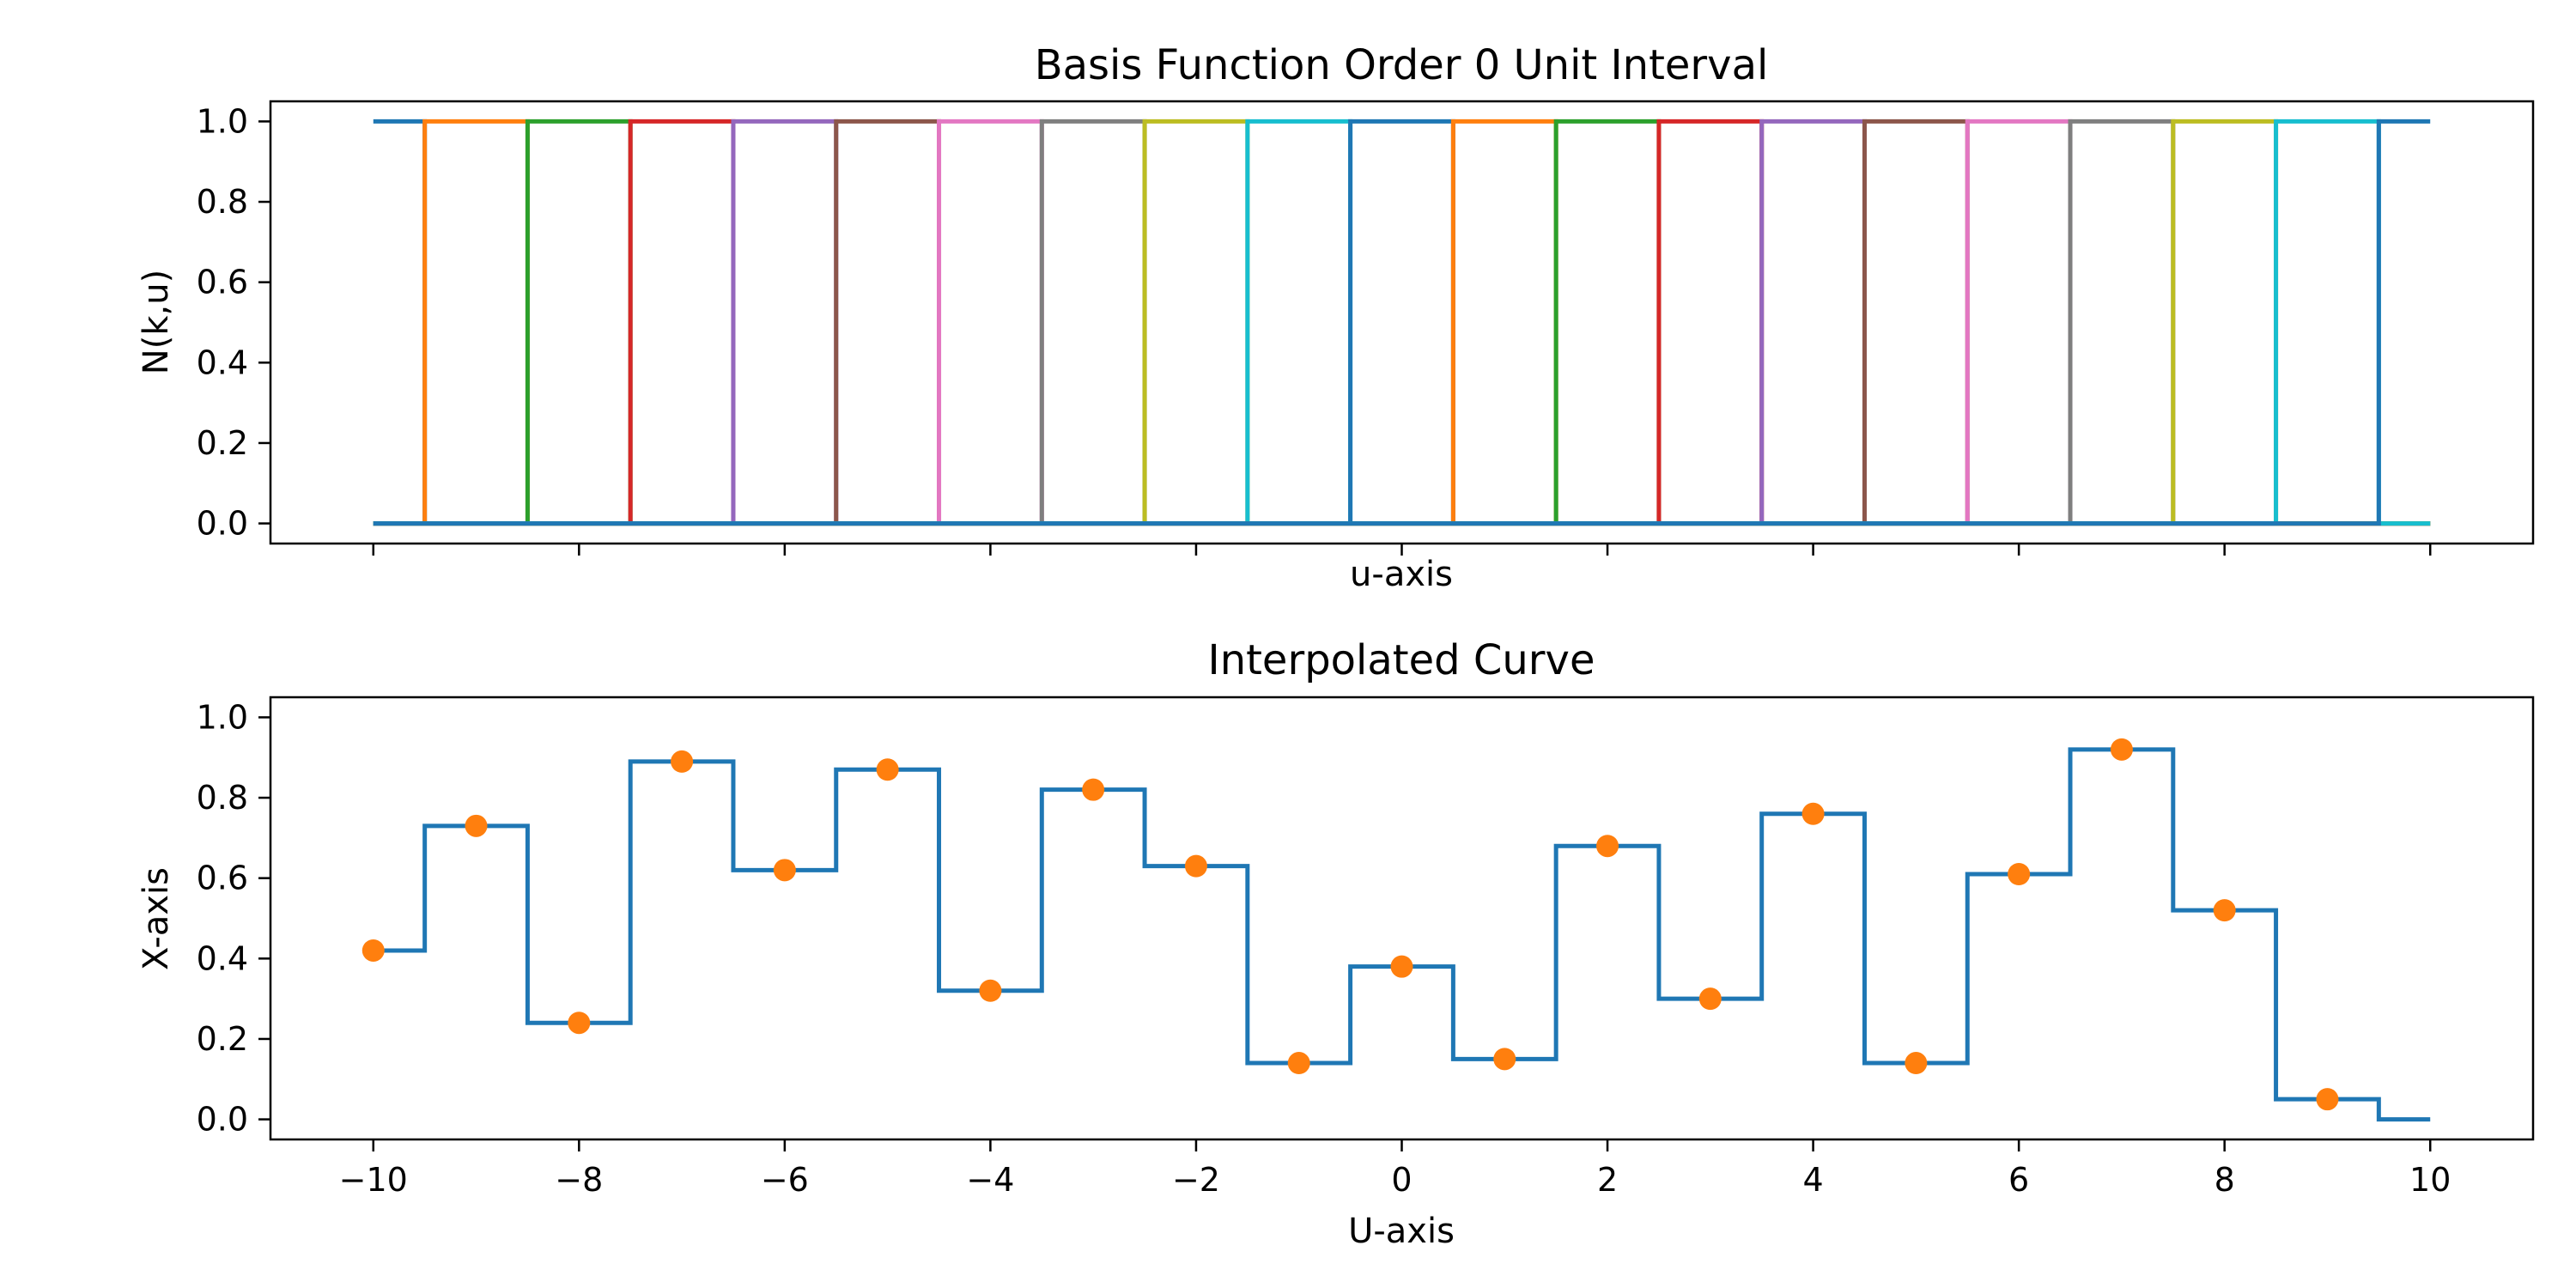 The height and width of the screenshot is (1288, 2576). I want to click on interpolated-curve-x-label: U-axis, so click(1401, 1232).